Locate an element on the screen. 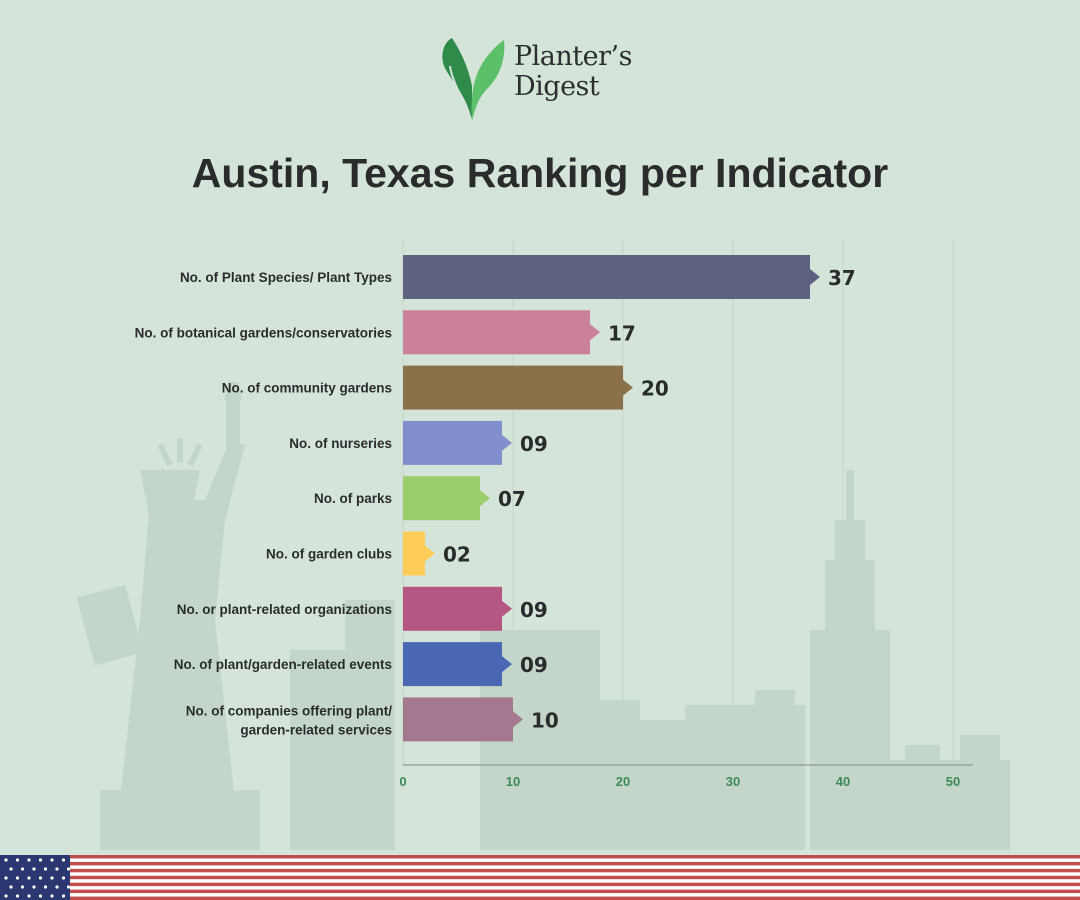 This screenshot has height=900, width=1080. x-tick-label: 50 is located at coordinates (953, 781).